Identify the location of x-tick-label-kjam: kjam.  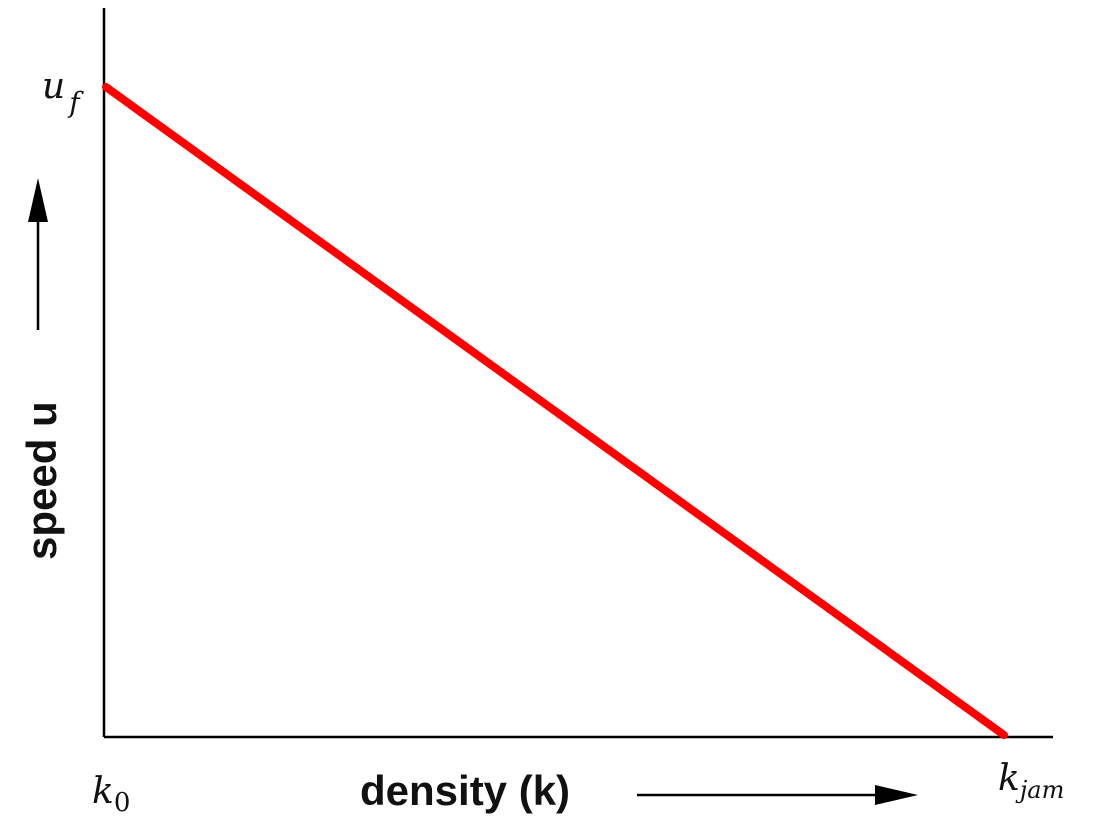
(1031, 781).